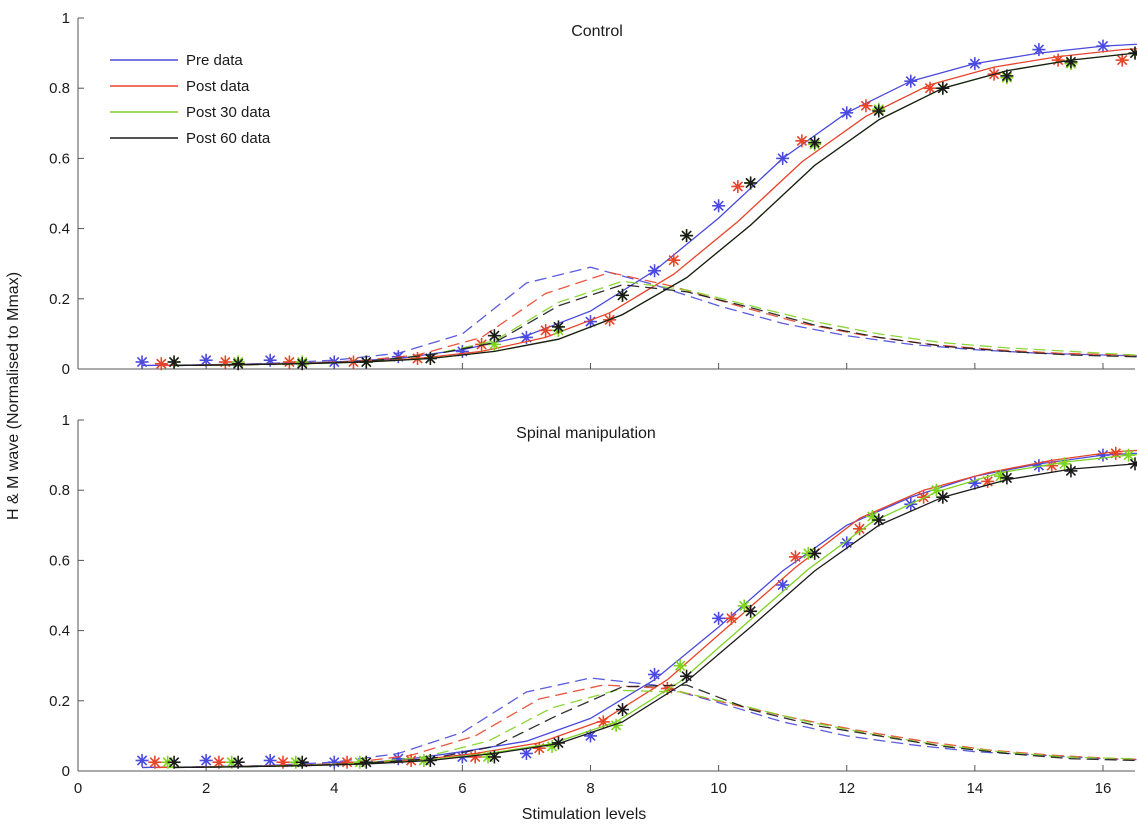  What do you see at coordinates (228, 112) in the screenshot?
I see `legend-label: Post 30 data` at bounding box center [228, 112].